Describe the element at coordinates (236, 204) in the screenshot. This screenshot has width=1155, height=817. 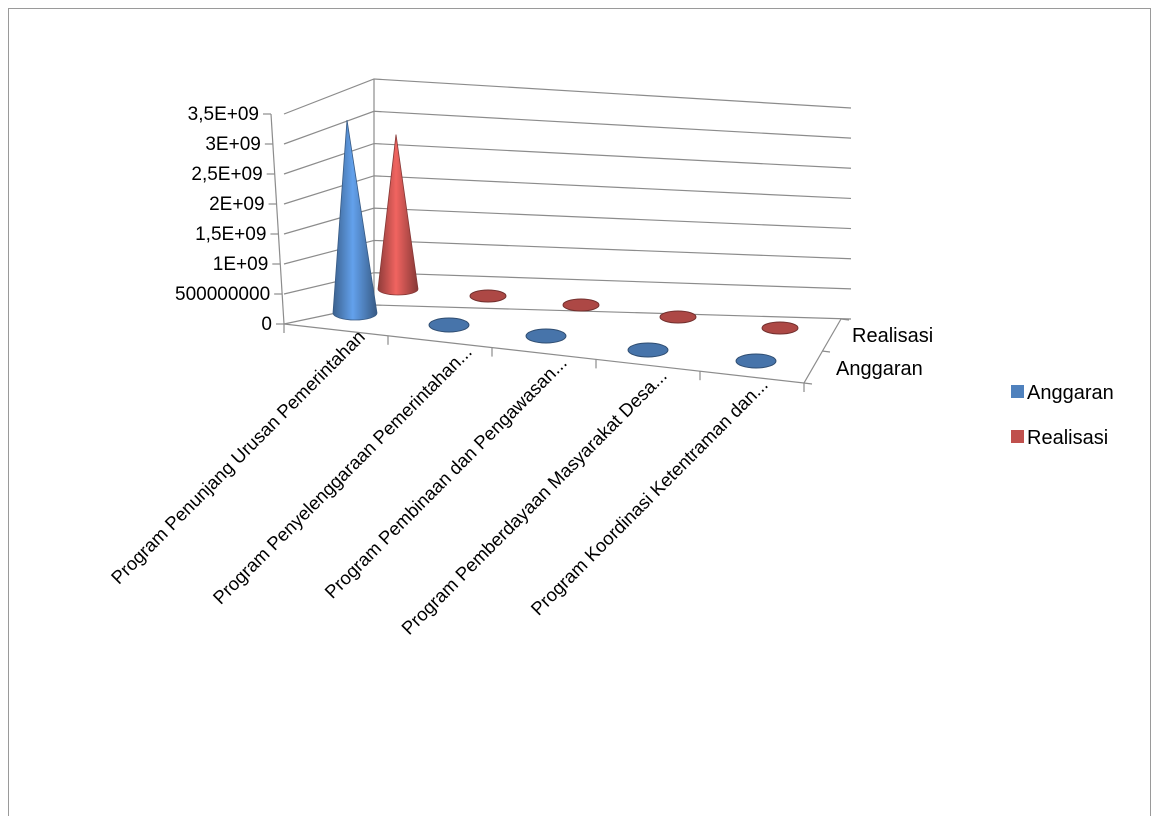
I see `y-tick-label: 2E+09` at that location.